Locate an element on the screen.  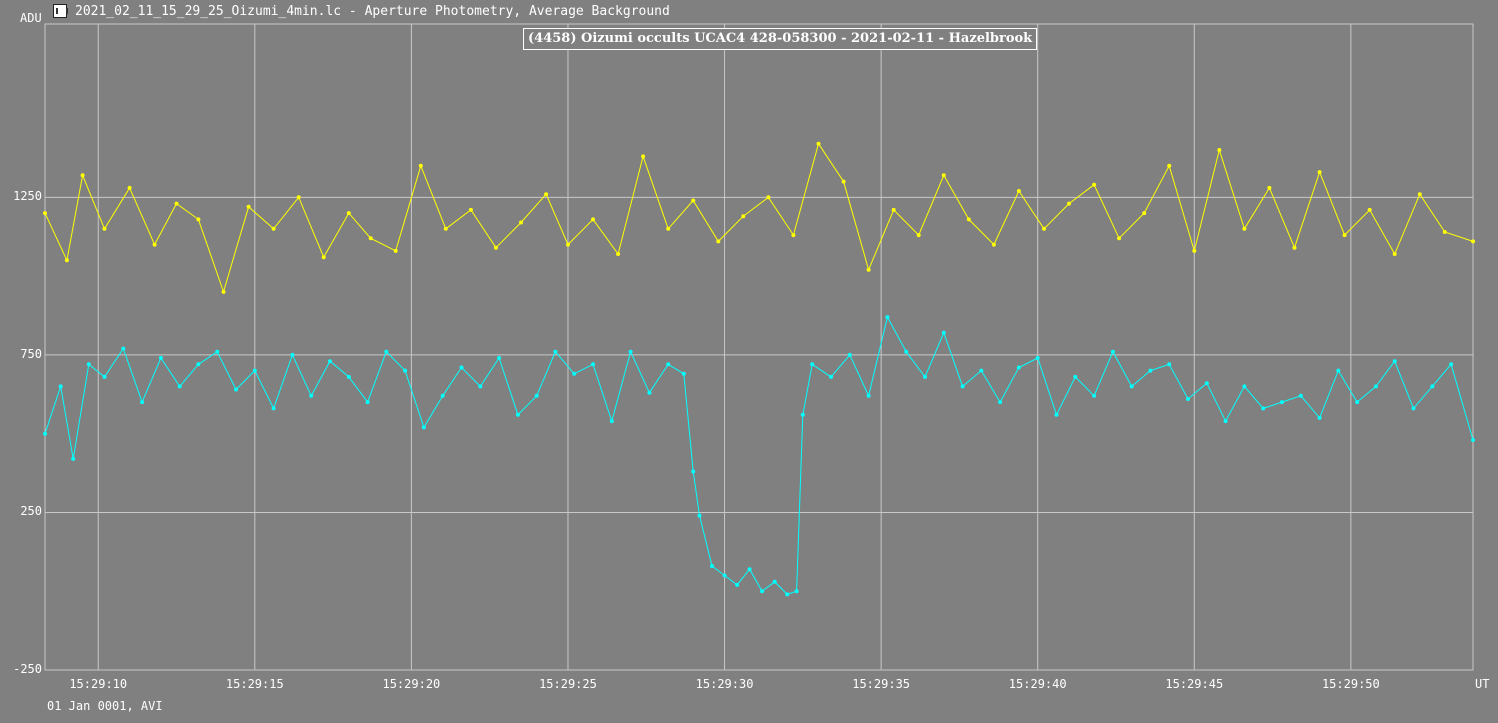
y-tick-label: 250 is located at coordinates (31, 511).